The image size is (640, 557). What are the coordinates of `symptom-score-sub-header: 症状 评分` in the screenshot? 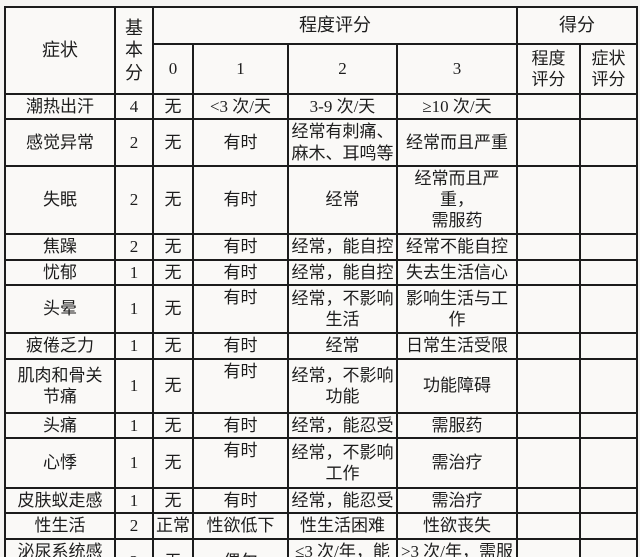 It's located at (608, 69).